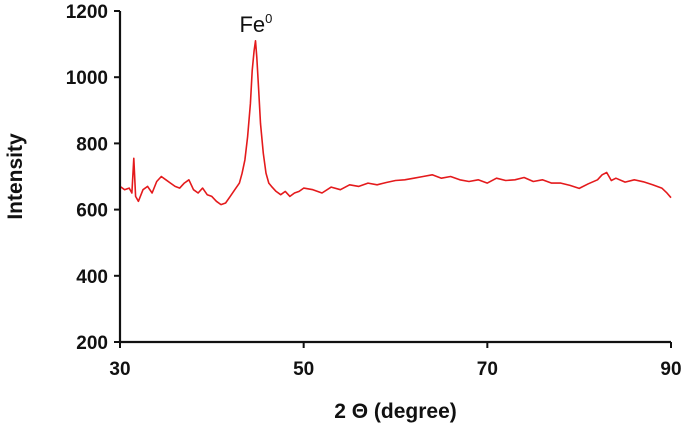  What do you see at coordinates (87, 12) in the screenshot?
I see `y-tick-label: 1200` at bounding box center [87, 12].